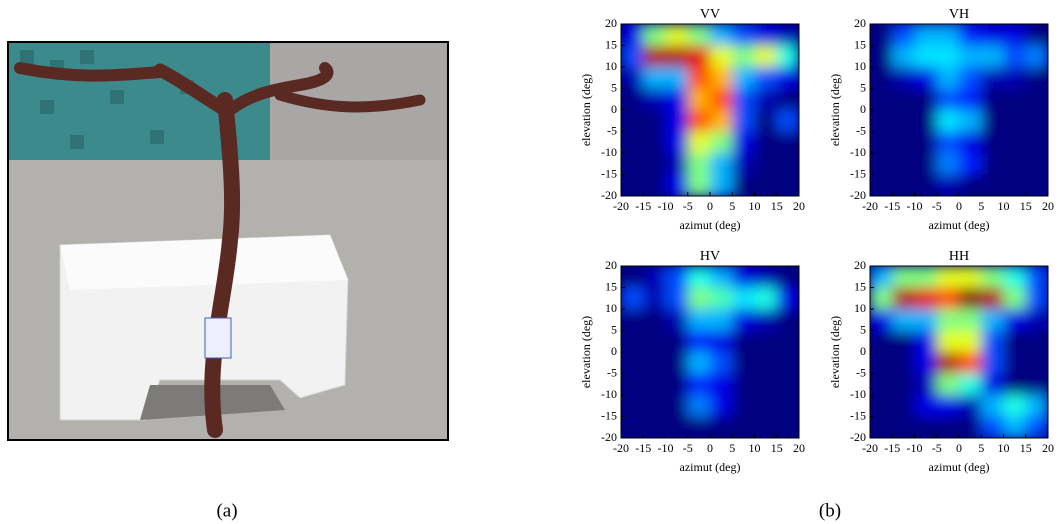  I want to click on y-tick-label: 10, so click(860, 308).